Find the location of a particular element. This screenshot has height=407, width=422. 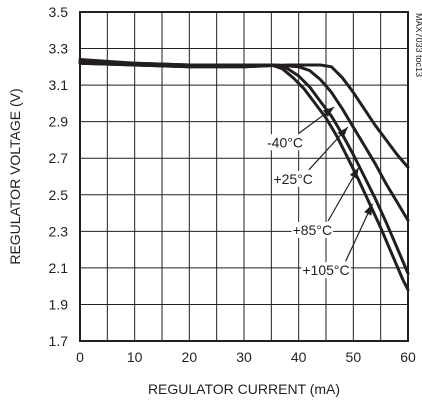

y-tick-label: 2.9 is located at coordinates (59, 122).